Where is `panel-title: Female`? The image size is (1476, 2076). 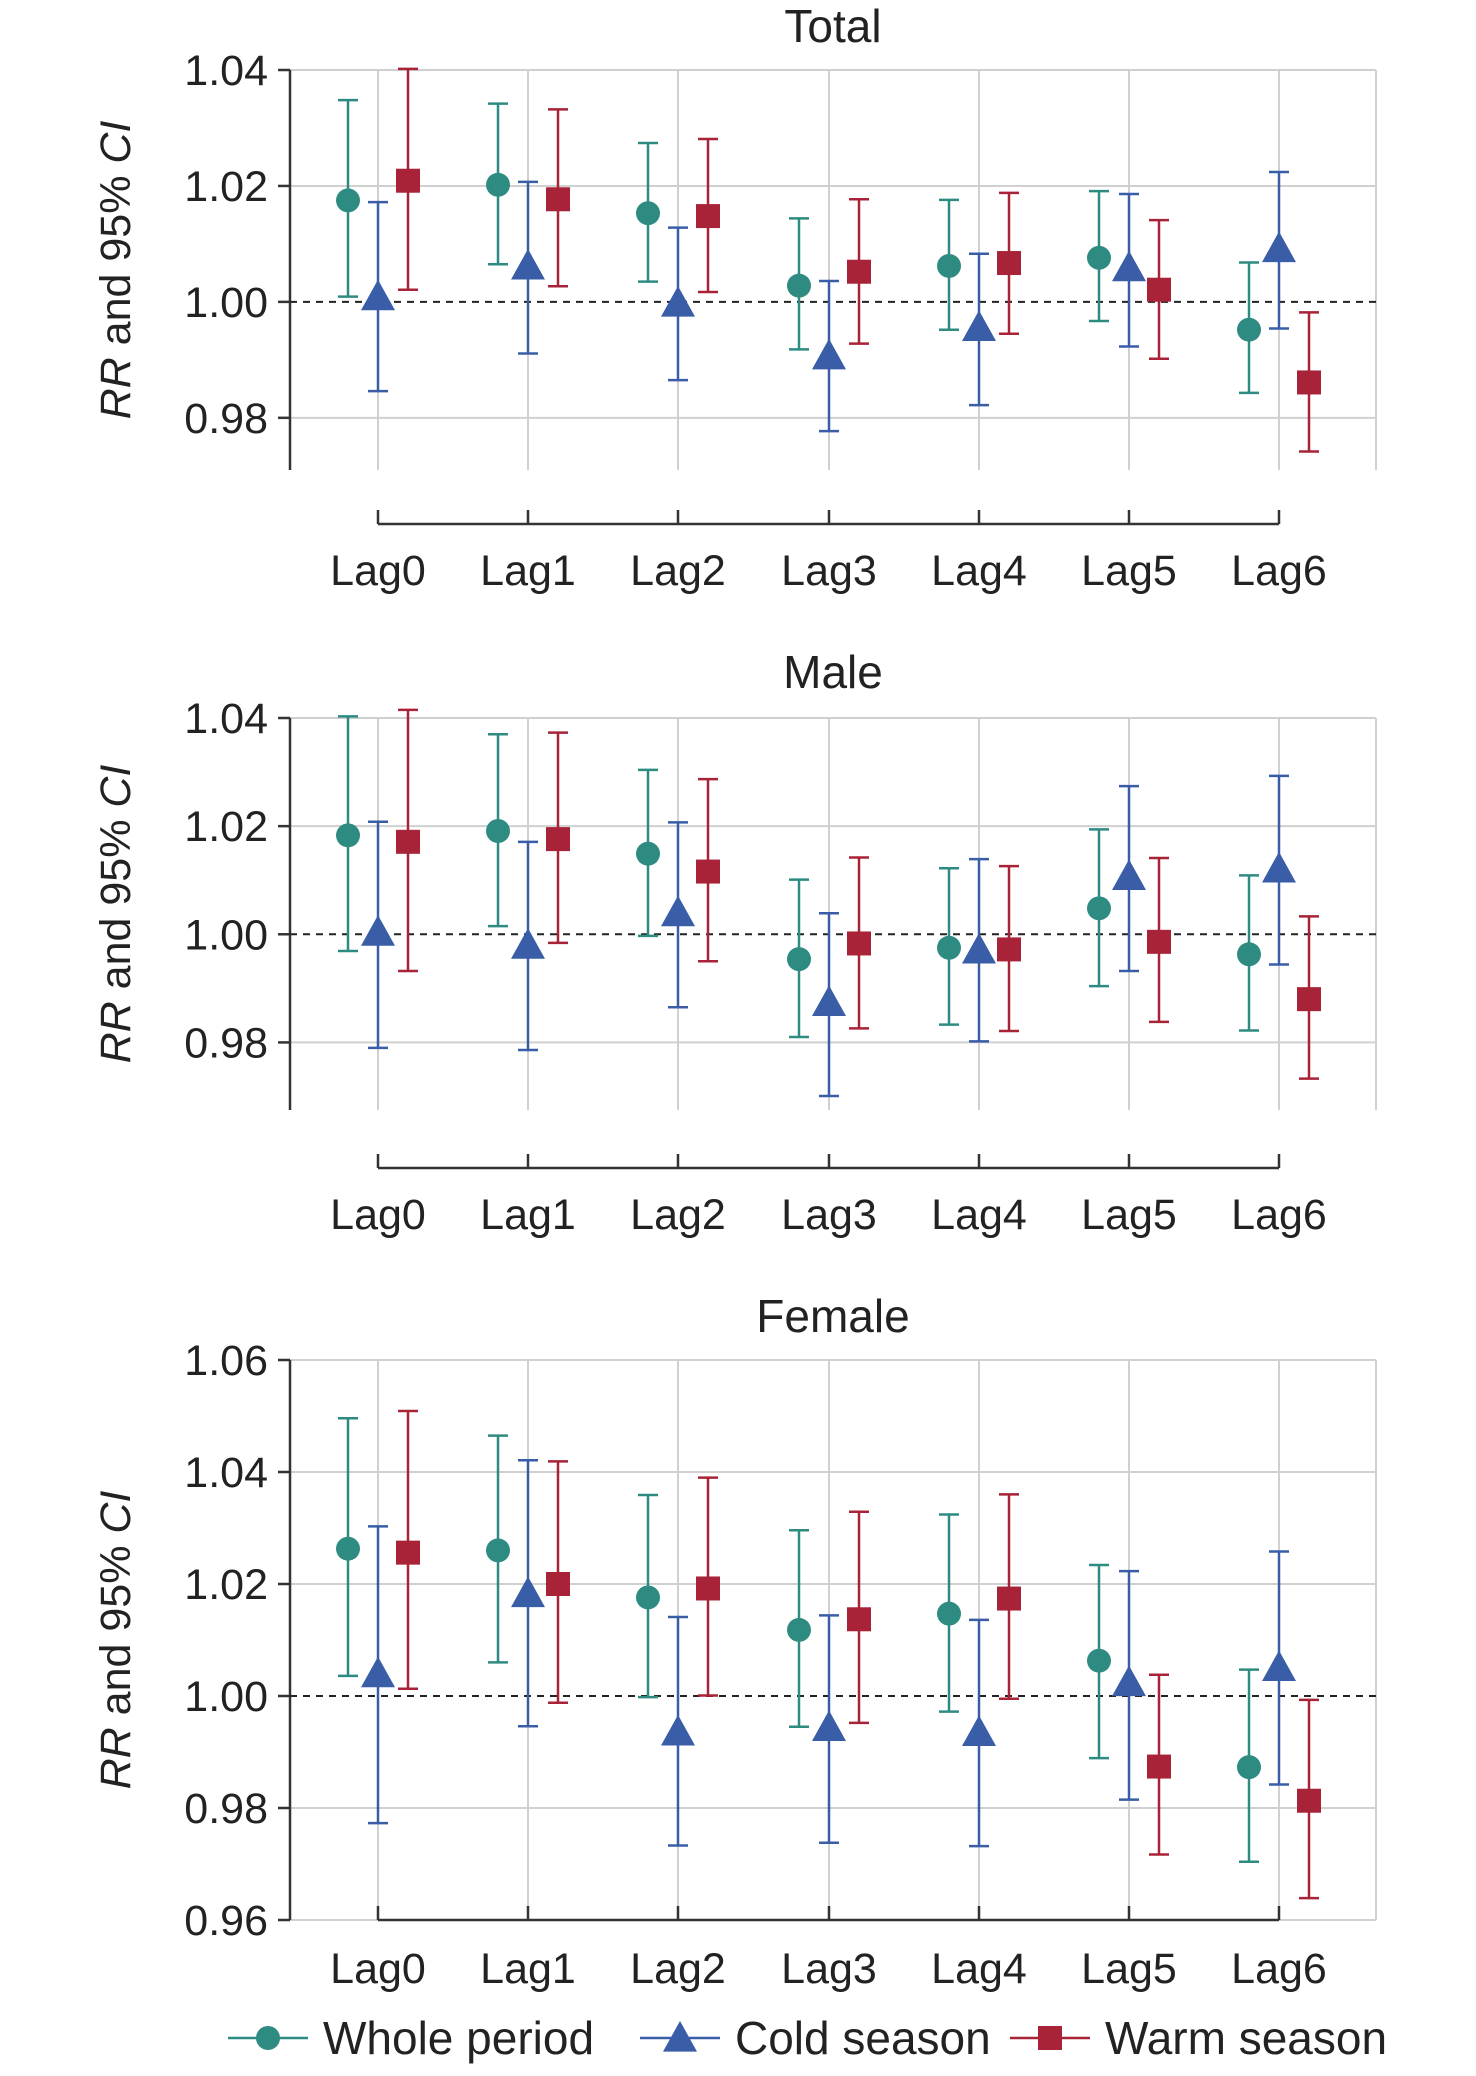
panel-title: Female is located at coordinates (832, 1316).